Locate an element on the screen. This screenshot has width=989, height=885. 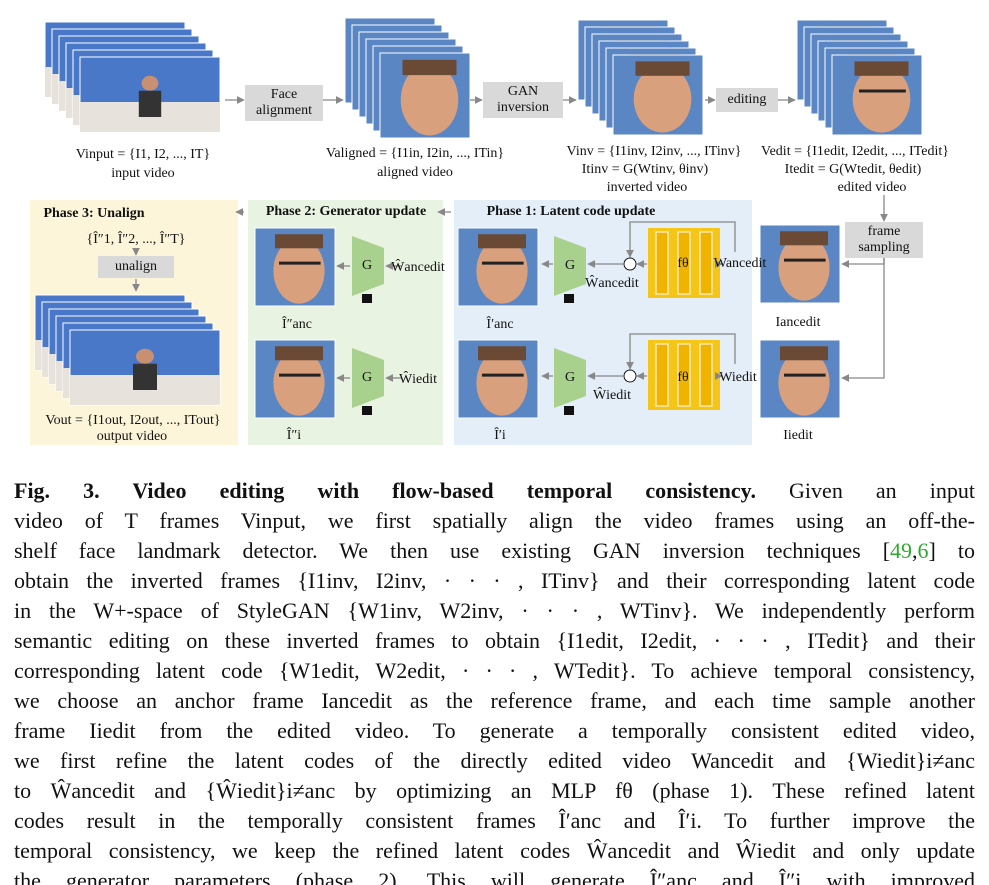
video-formula: Vedit = {I1edit, I2edit, ..., ITedit} is located at coordinates (855, 151).